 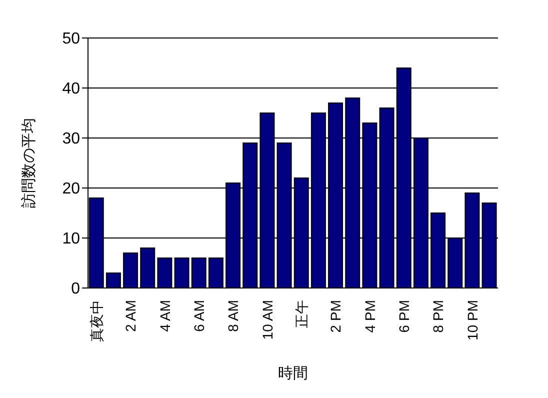 I want to click on x-tick-label: 6 PM, so click(x=404, y=316).